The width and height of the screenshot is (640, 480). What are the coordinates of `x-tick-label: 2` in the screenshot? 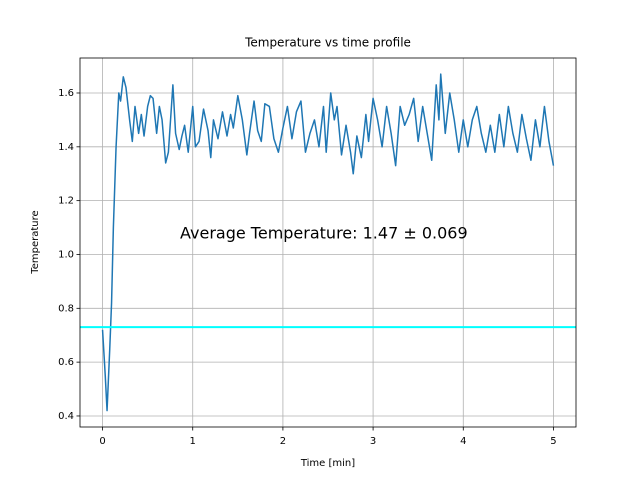 It's located at (283, 441).